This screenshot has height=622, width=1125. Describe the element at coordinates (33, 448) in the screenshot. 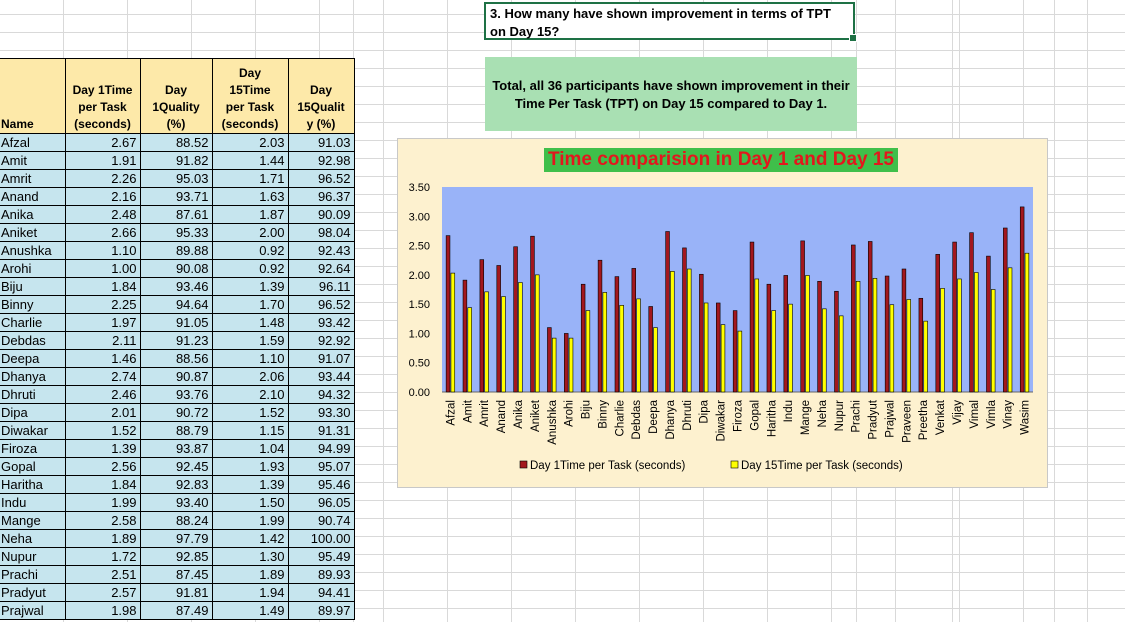

I see `name-cell: Firoza` at that location.